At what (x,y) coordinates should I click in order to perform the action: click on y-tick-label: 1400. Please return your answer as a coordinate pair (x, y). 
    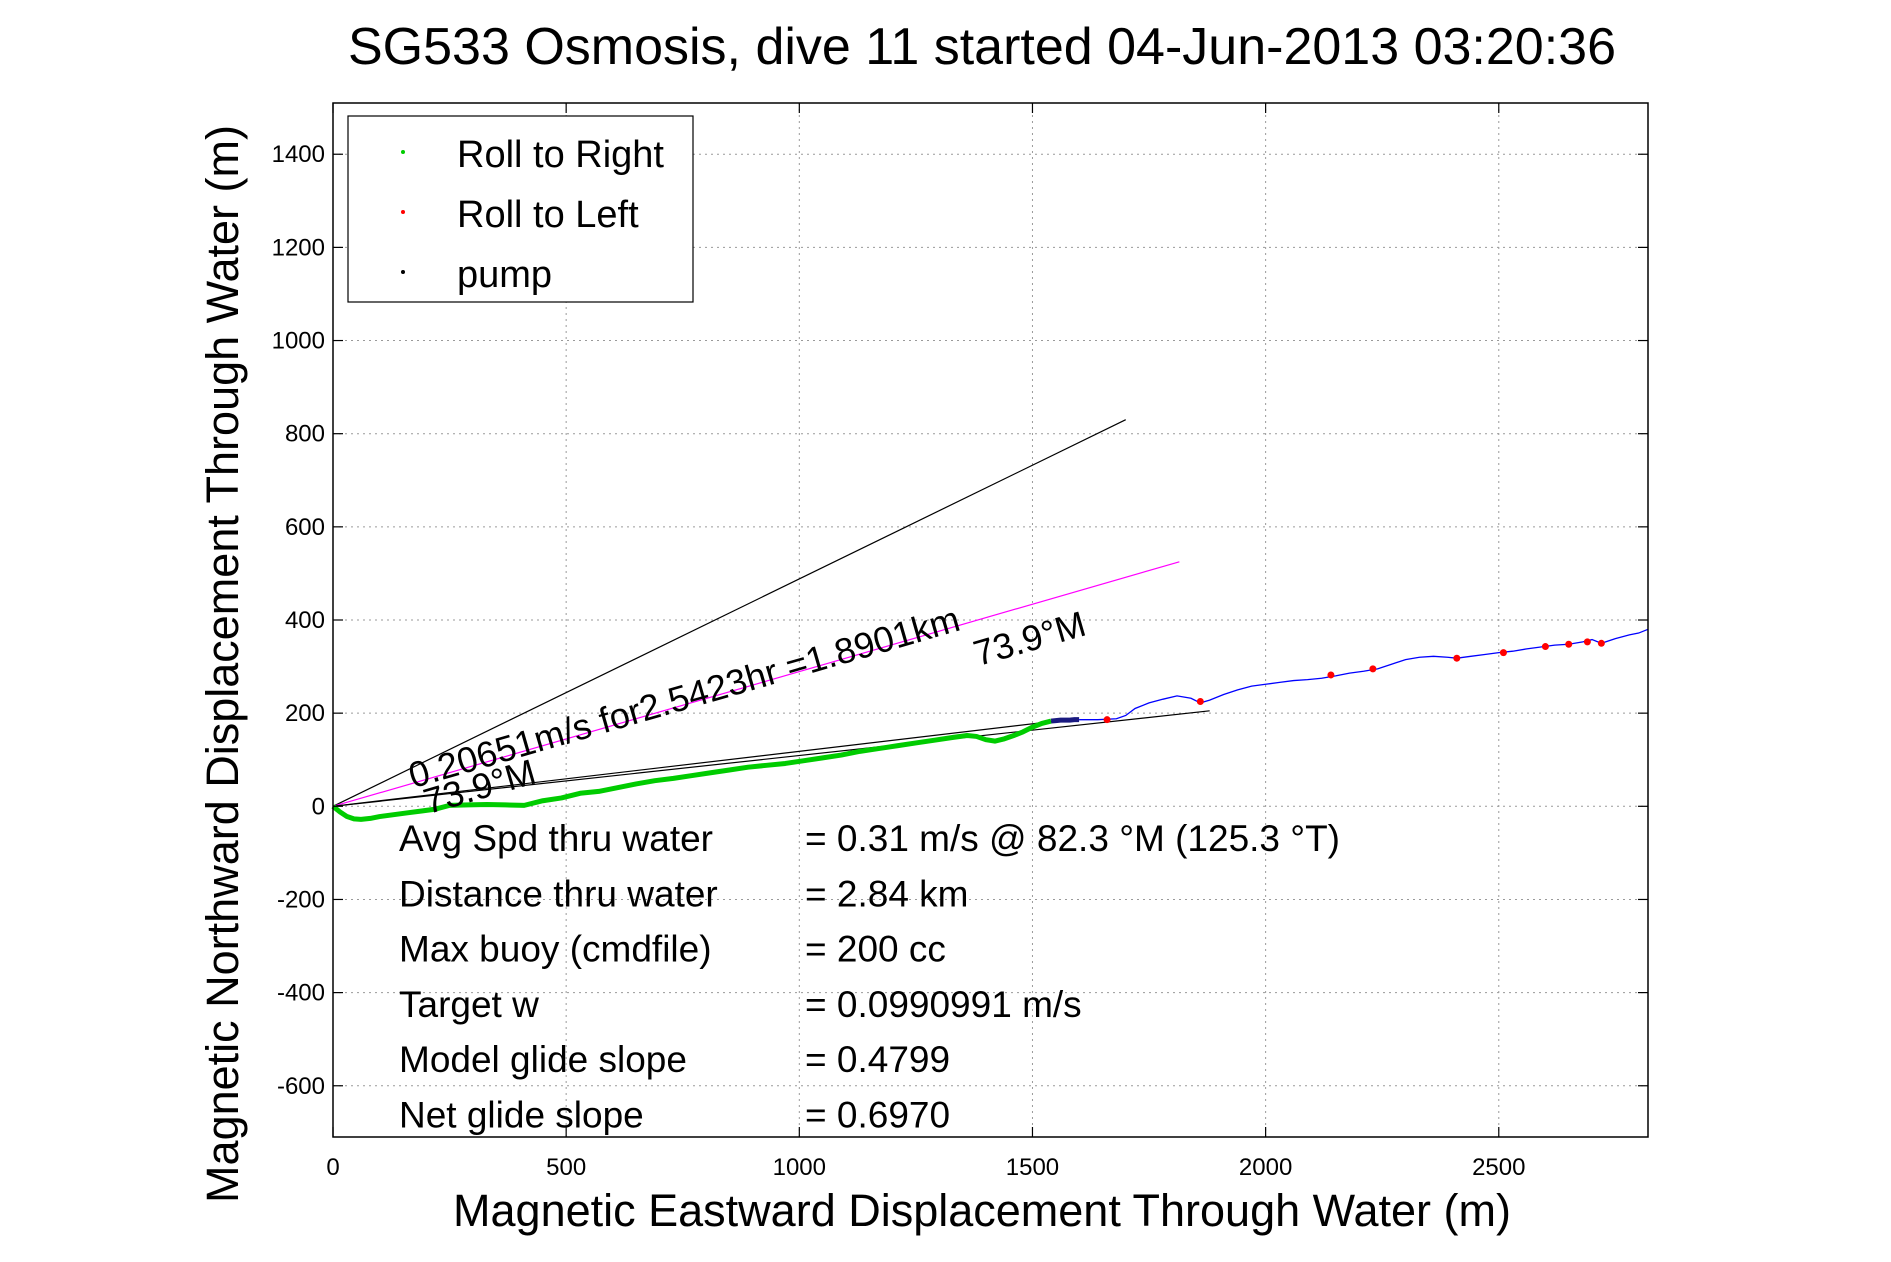
    Looking at the image, I should click on (298, 154).